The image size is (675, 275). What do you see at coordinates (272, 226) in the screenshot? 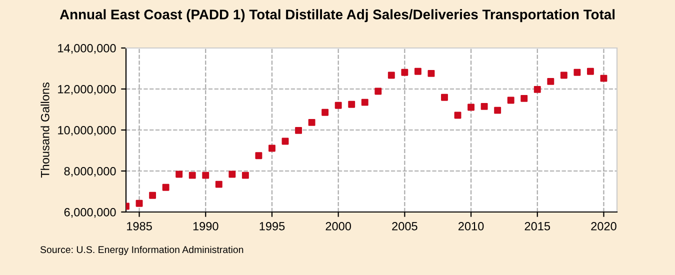
I see `x-tick-label: 1995` at bounding box center [272, 226].